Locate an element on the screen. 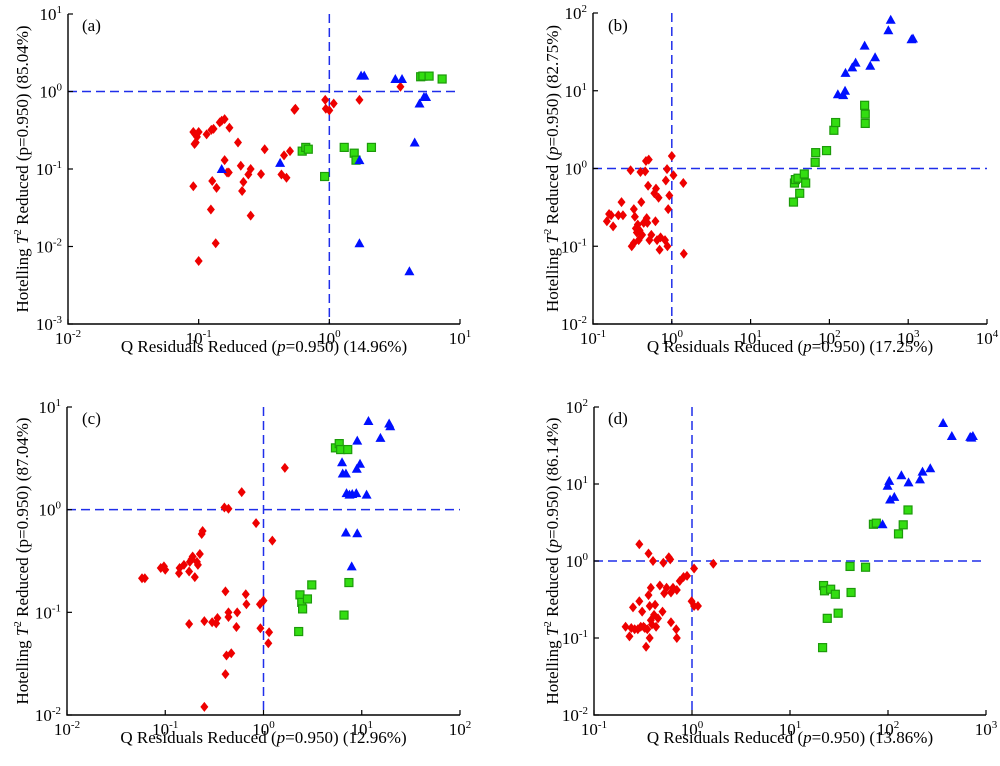  y-axis-title: Hotelling T2 Reduced (p=0.950) (87.04%) is located at coordinates (22, 560).